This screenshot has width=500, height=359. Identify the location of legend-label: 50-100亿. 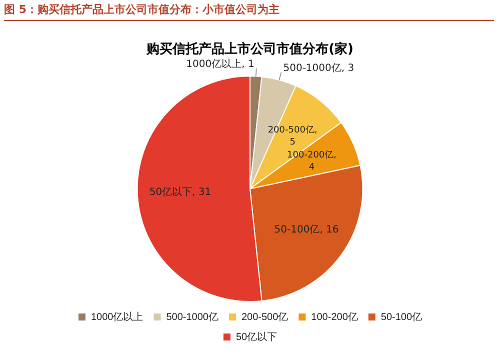
(401, 317).